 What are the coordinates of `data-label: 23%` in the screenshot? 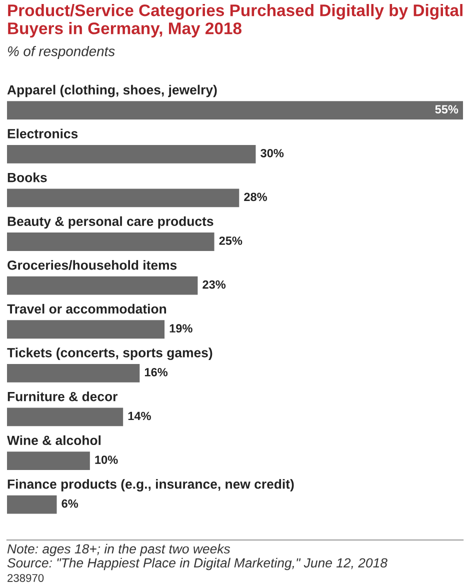 It's located at (214, 284).